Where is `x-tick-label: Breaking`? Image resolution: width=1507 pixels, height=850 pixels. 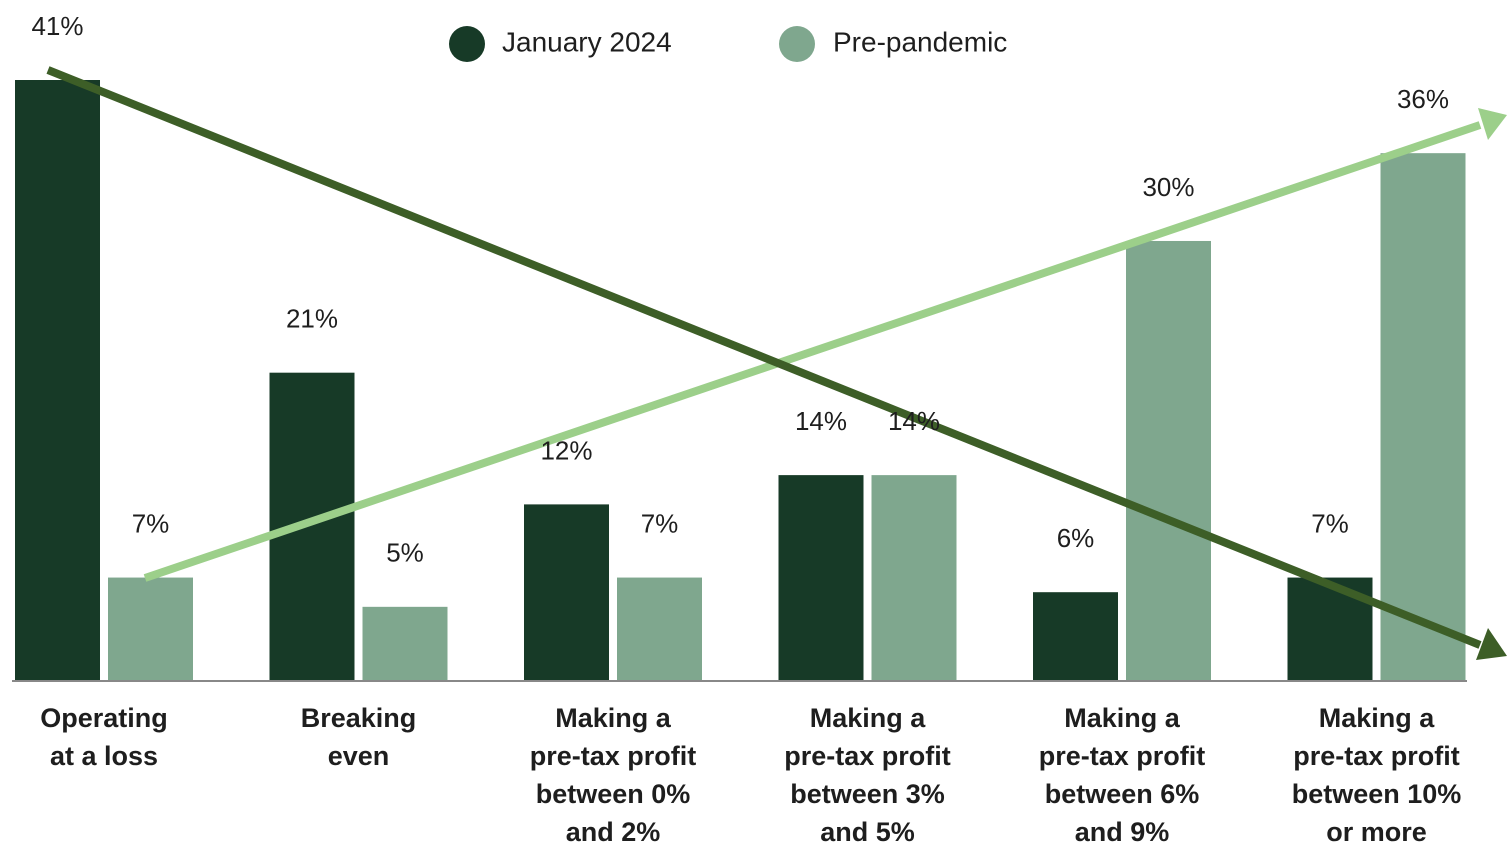
x-tick-label: Breaking is located at coordinates (359, 718).